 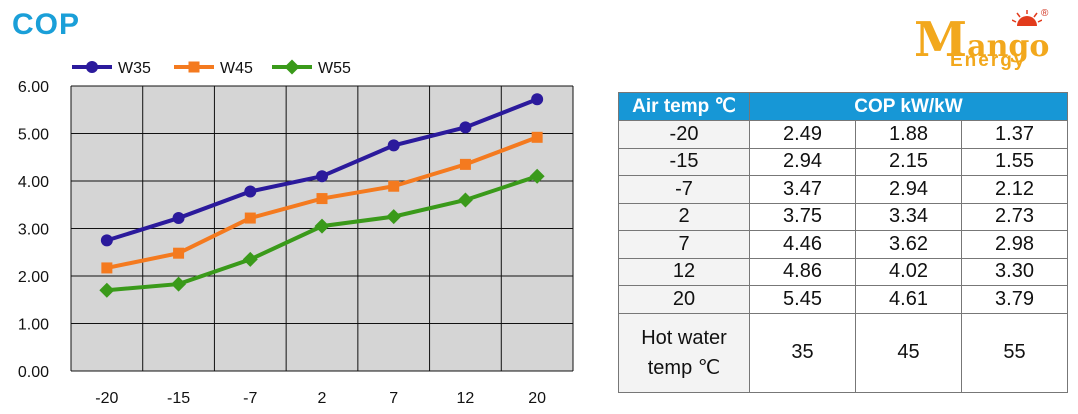 What do you see at coordinates (684, 271) in the screenshot?
I see `air-temp-cell: 12` at bounding box center [684, 271].